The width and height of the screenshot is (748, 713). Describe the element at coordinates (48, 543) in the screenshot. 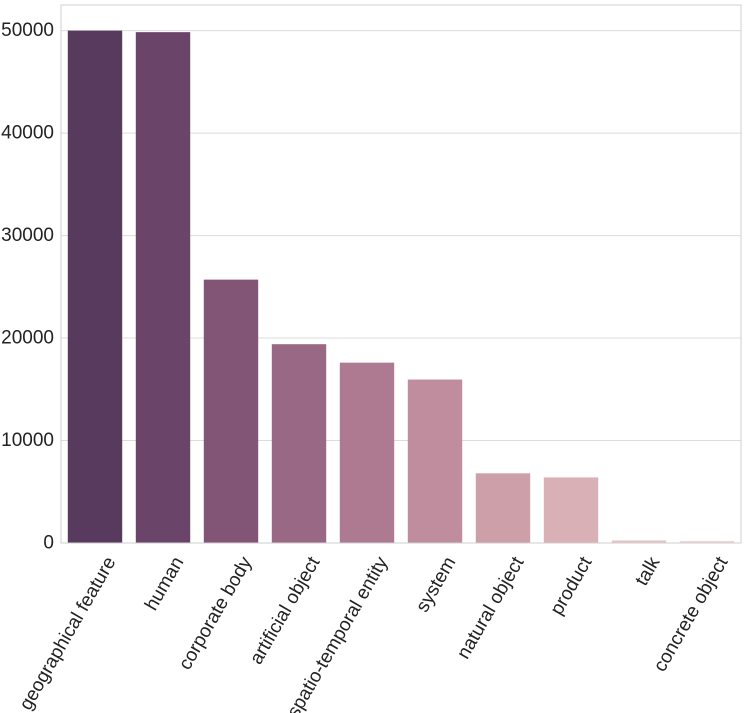

I see `y-tick-label: 0` at that location.